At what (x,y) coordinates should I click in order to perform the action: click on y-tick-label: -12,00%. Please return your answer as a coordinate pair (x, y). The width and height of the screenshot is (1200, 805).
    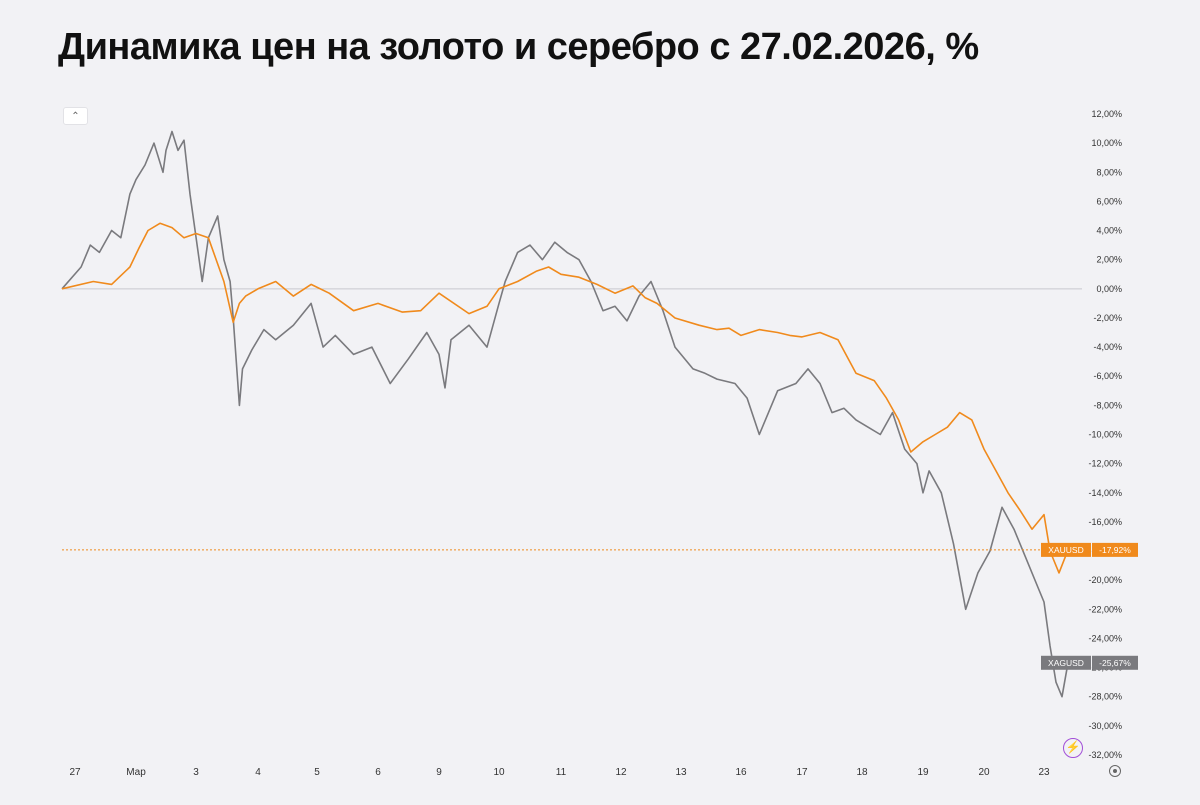
    Looking at the image, I should click on (1105, 464).